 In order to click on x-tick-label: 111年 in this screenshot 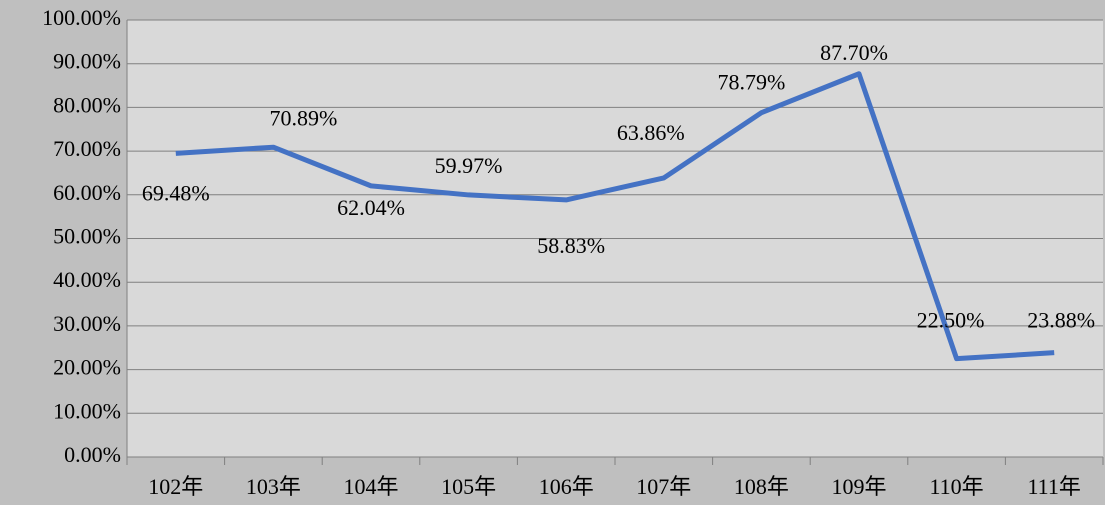, I will do `click(1054, 486)`.